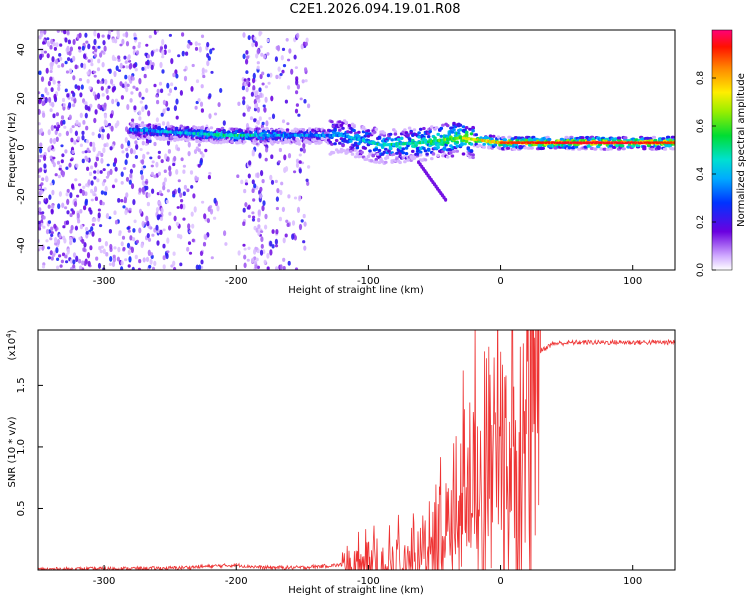 The image size is (750, 600). I want to click on colorbar-tick-label: 0.8, so click(701, 78).